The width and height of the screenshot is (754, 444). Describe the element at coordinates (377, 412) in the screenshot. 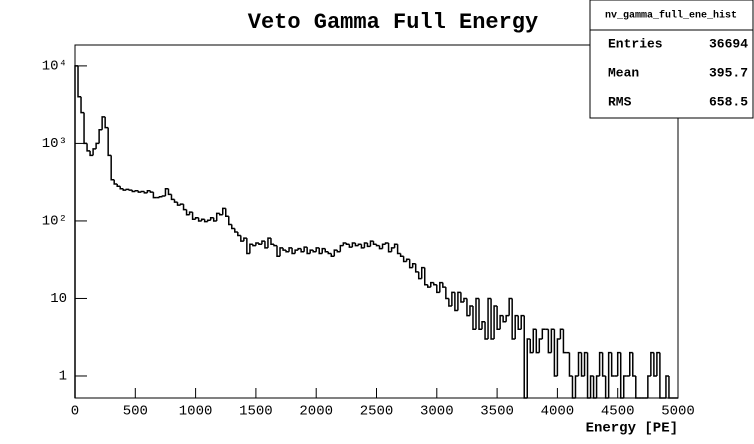

I see `x-tick-label: 2500` at that location.